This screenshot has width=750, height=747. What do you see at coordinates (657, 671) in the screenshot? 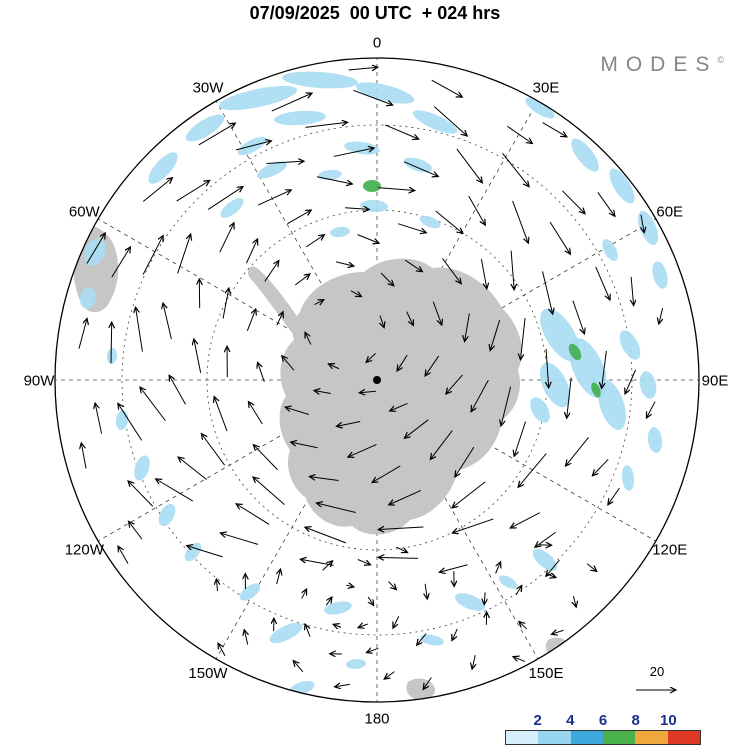
I see `reference-vector-label: 20` at bounding box center [657, 671].